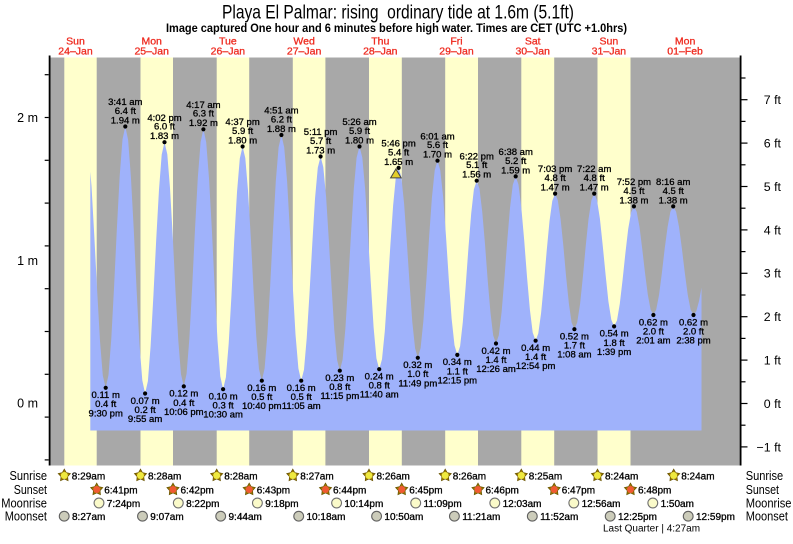 The image size is (793, 544). I want to click on svg-text: 8:22pm, so click(202, 504).